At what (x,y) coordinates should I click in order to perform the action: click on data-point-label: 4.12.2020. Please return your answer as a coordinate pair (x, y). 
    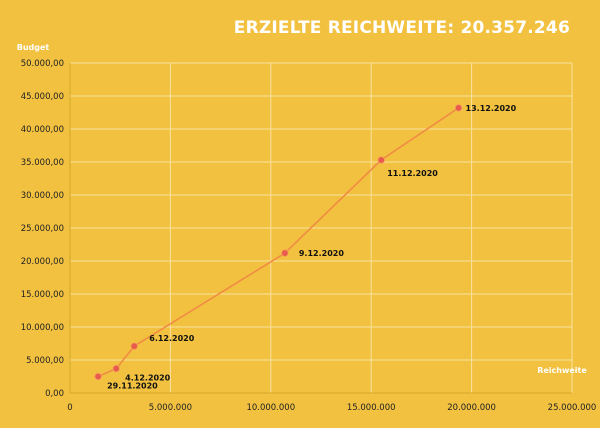
    Looking at the image, I should click on (147, 378).